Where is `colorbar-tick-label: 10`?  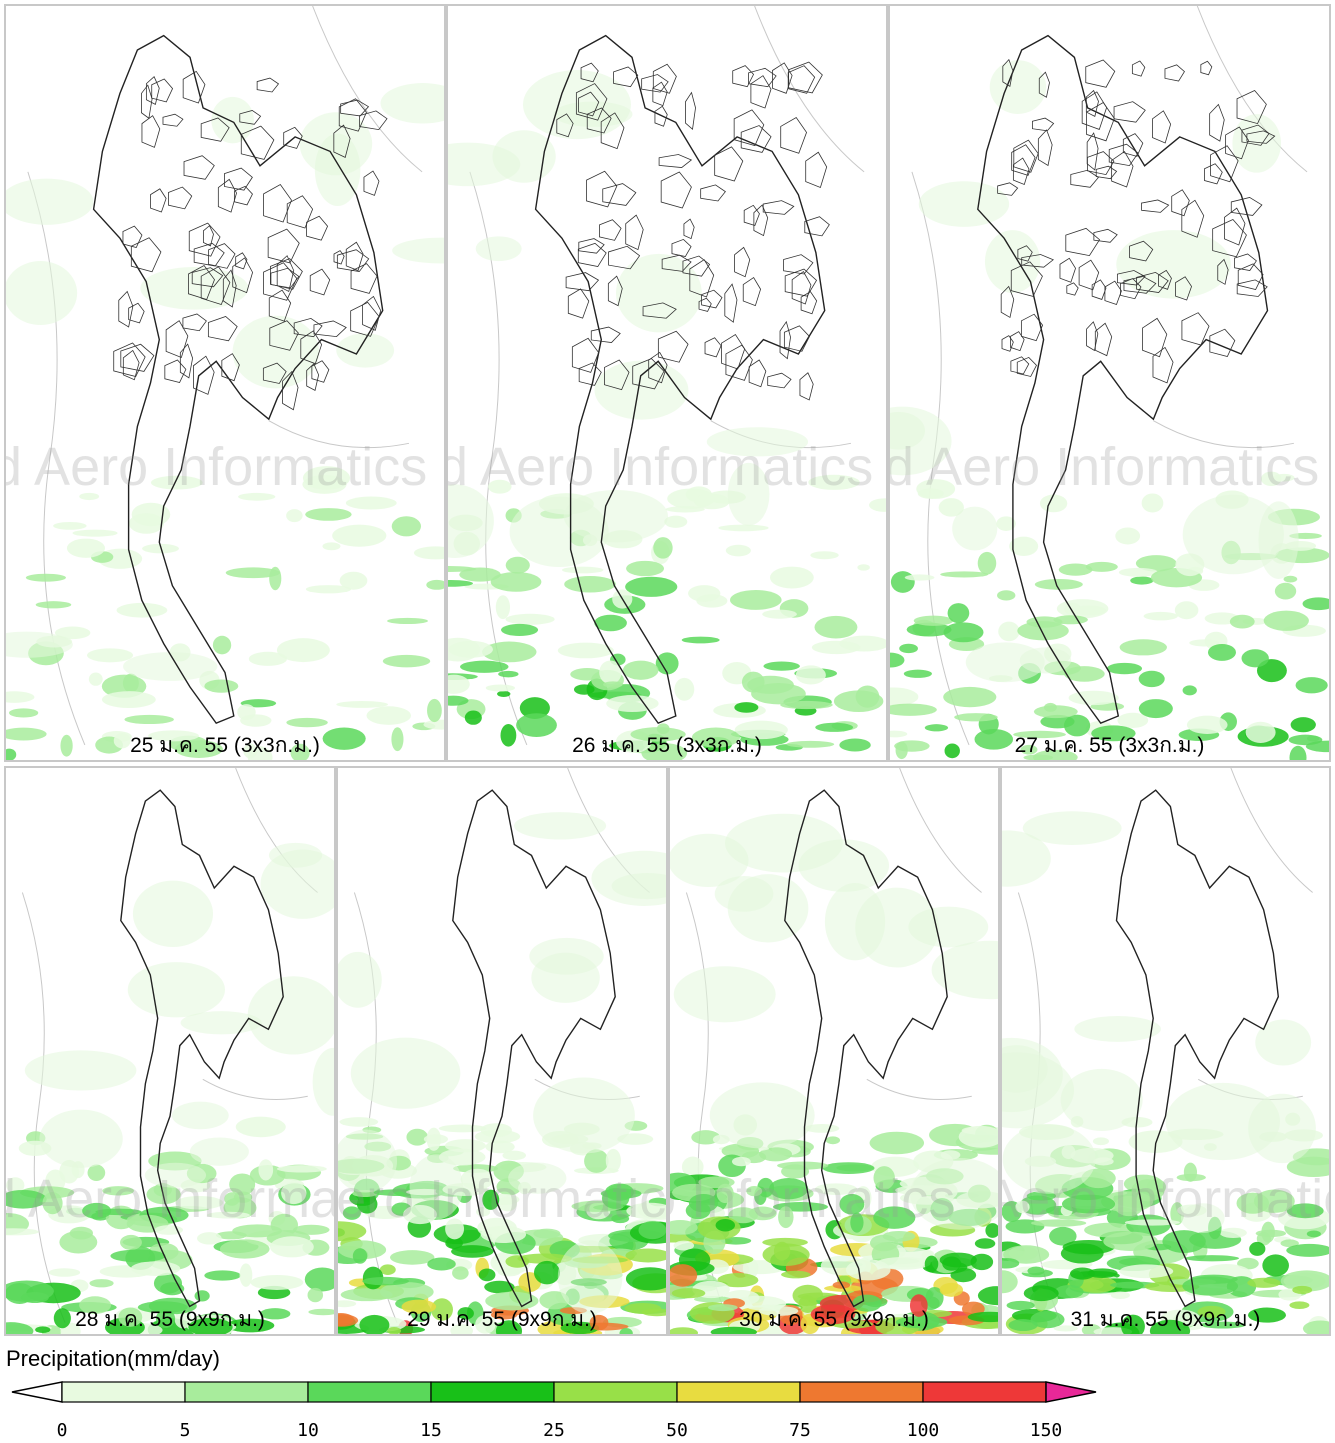
colorbar-tick-label: 10 is located at coordinates (308, 1430).